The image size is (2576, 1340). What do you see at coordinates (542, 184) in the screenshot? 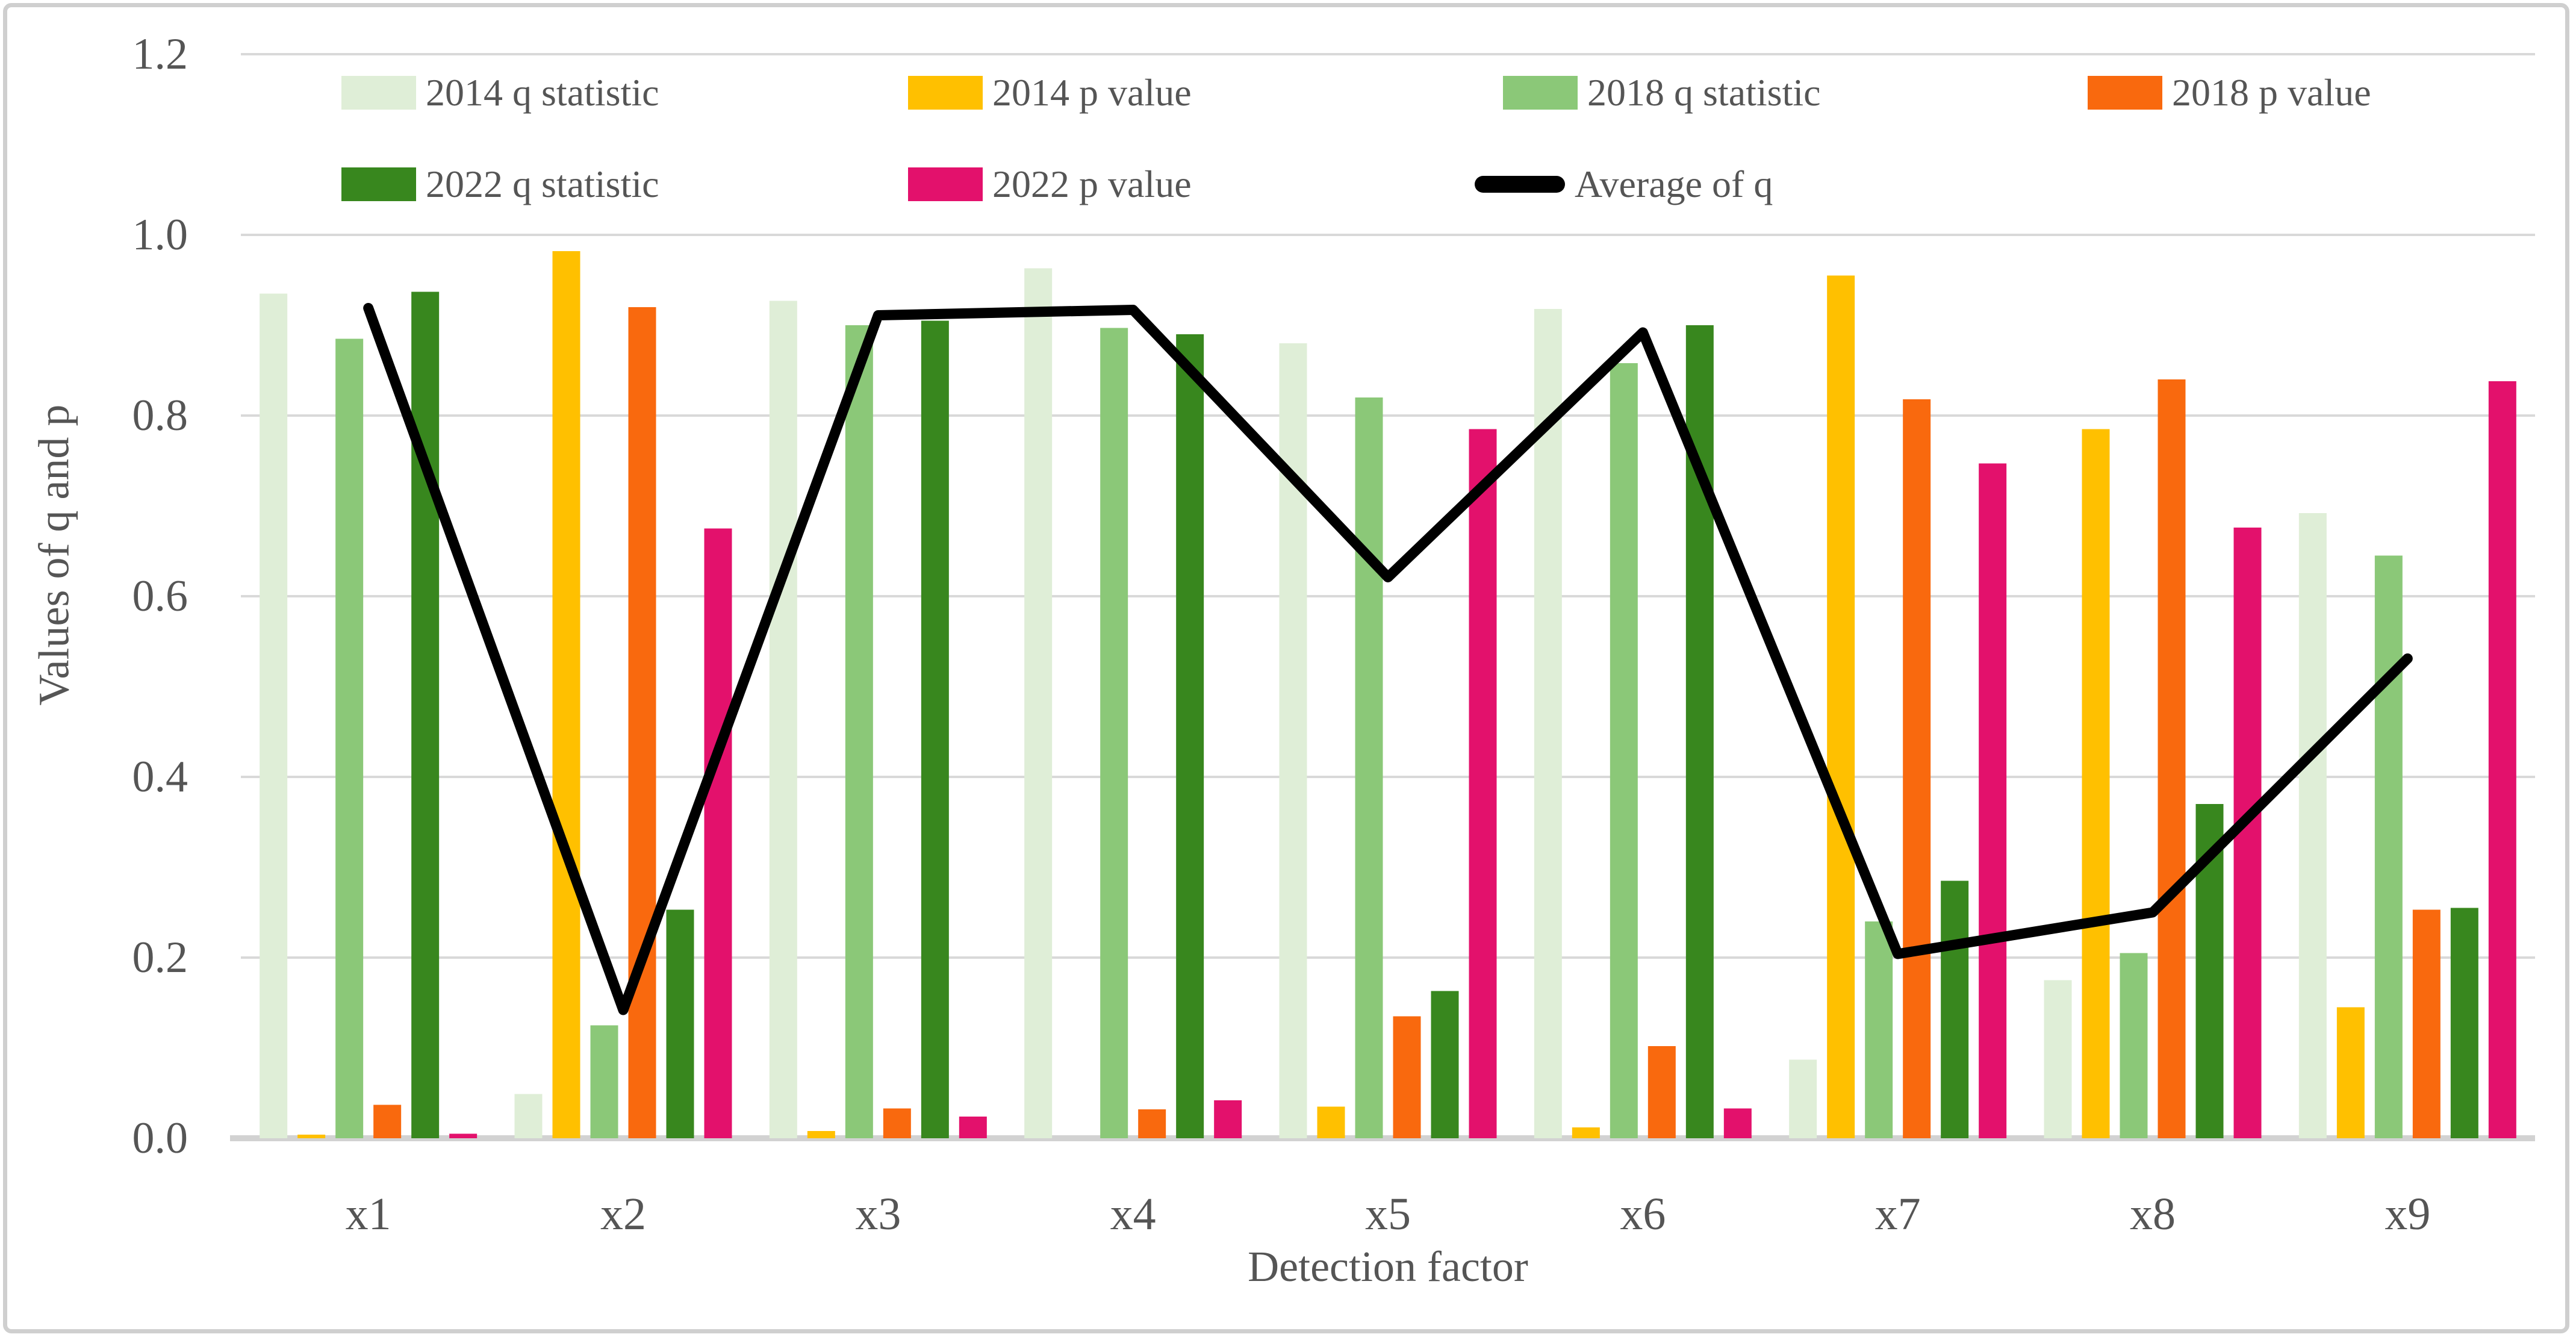
I see `legend-label: 2022 q statistic` at bounding box center [542, 184].